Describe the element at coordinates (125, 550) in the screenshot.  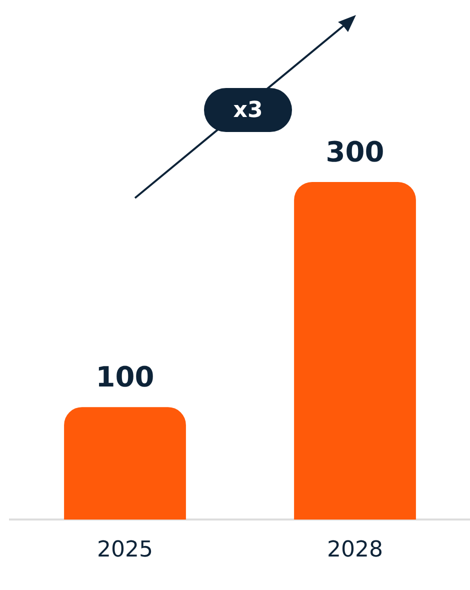
I see `x-tick-label: 2025` at that location.